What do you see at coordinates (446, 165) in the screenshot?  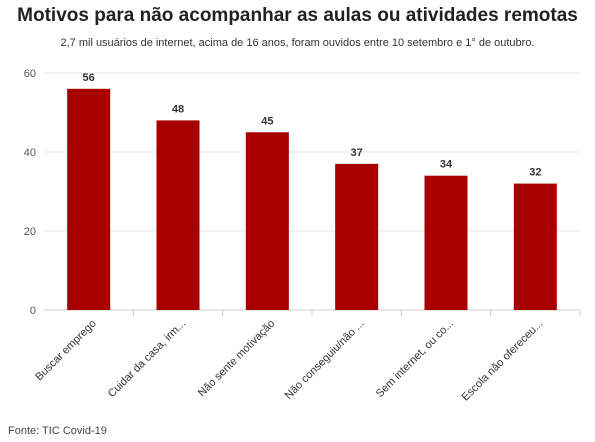 I see `data-label: 34` at bounding box center [446, 165].